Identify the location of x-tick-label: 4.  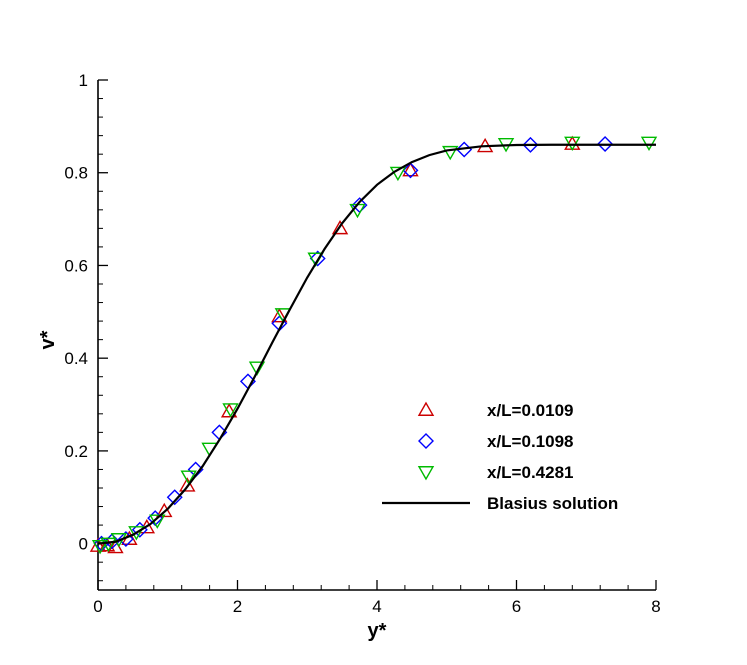
(376, 606).